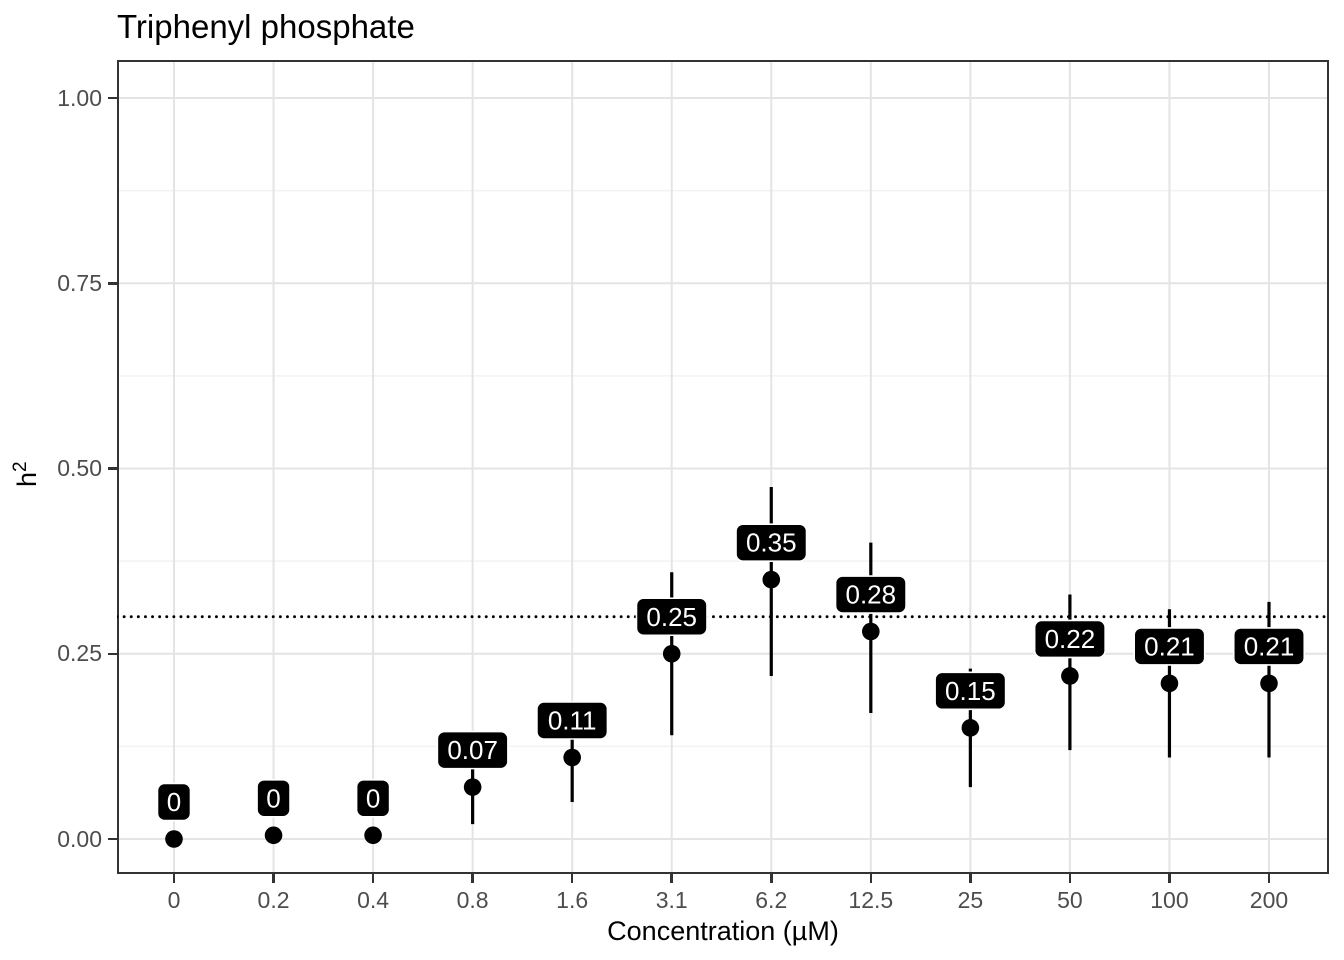 This screenshot has width=1344, height=960. I want to click on value-label-text: 0.35, so click(771, 543).